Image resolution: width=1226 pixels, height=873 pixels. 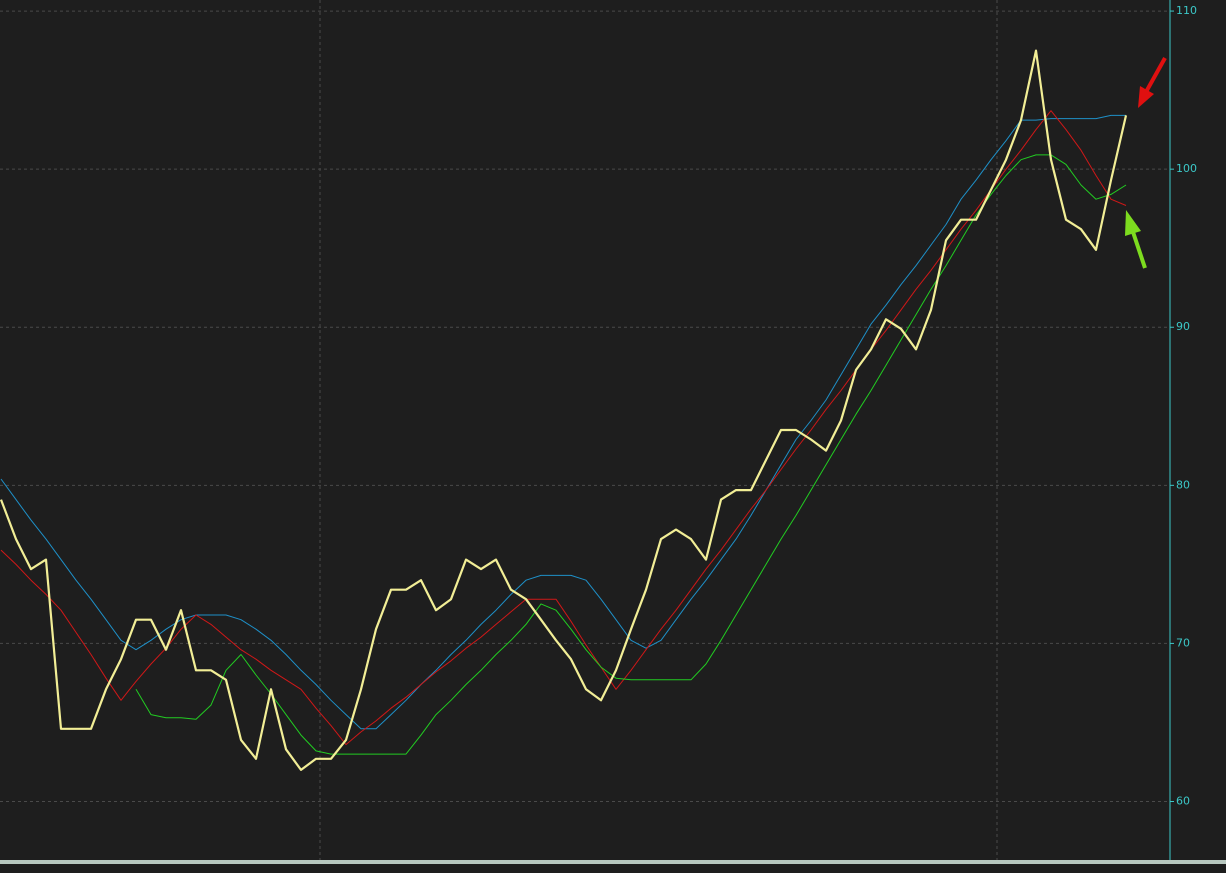 I want to click on green-arrow, so click(x=1136, y=239).